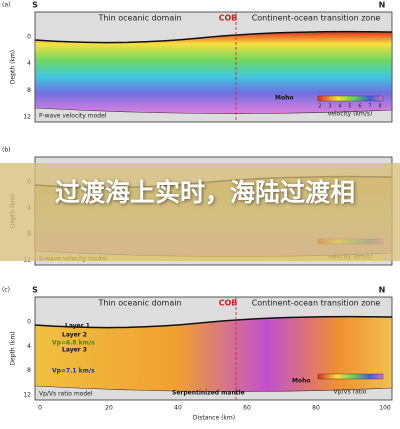 The height and width of the screenshot is (429, 400). What do you see at coordinates (247, 408) in the screenshot?
I see `x-tick-label: 60` at bounding box center [247, 408].